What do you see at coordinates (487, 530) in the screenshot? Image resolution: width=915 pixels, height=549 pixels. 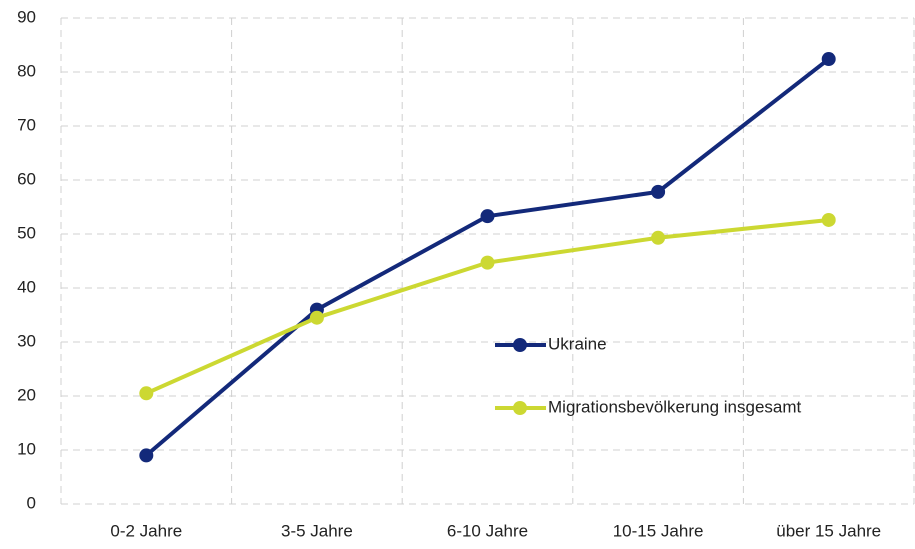 I see `x-tick-label: 6-10 Jahre` at bounding box center [487, 530].